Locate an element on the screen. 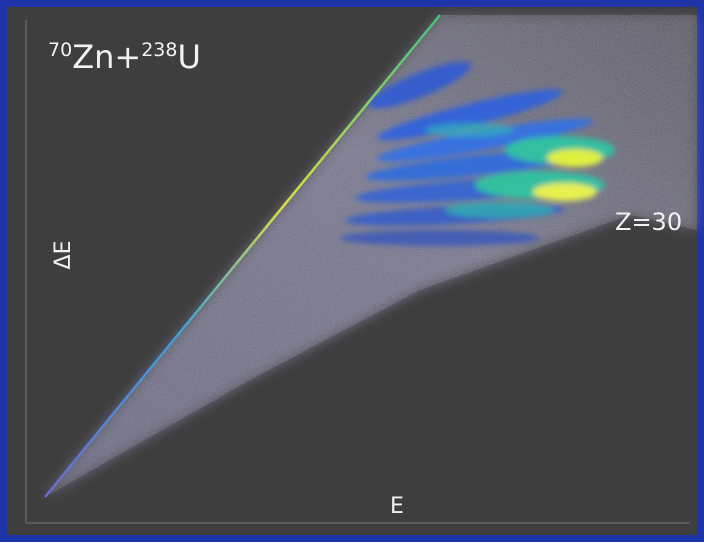 Image resolution: width=704 pixels, height=546 pixels. mass-number: 238 is located at coordinates (159, 50).